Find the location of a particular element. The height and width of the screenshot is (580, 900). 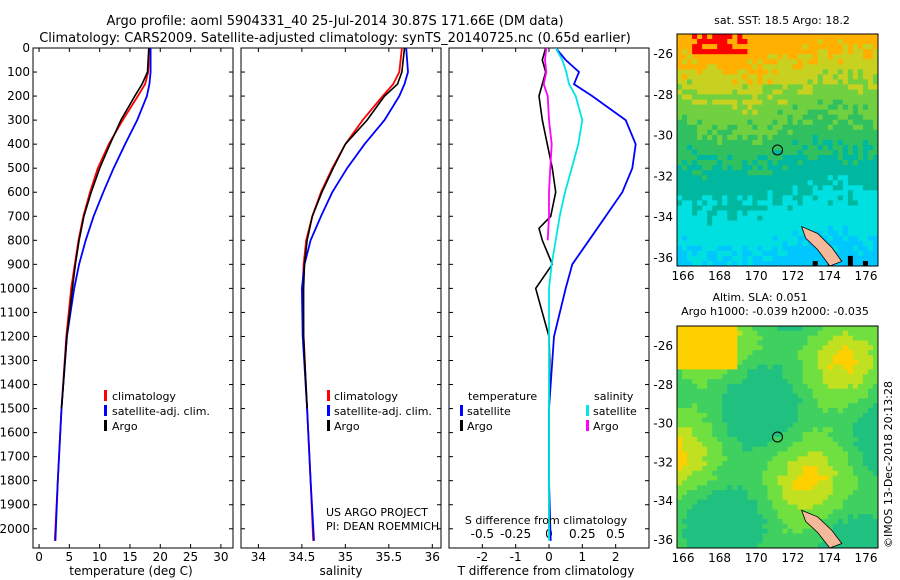

legend-climatology: climatology is located at coordinates (144, 396).